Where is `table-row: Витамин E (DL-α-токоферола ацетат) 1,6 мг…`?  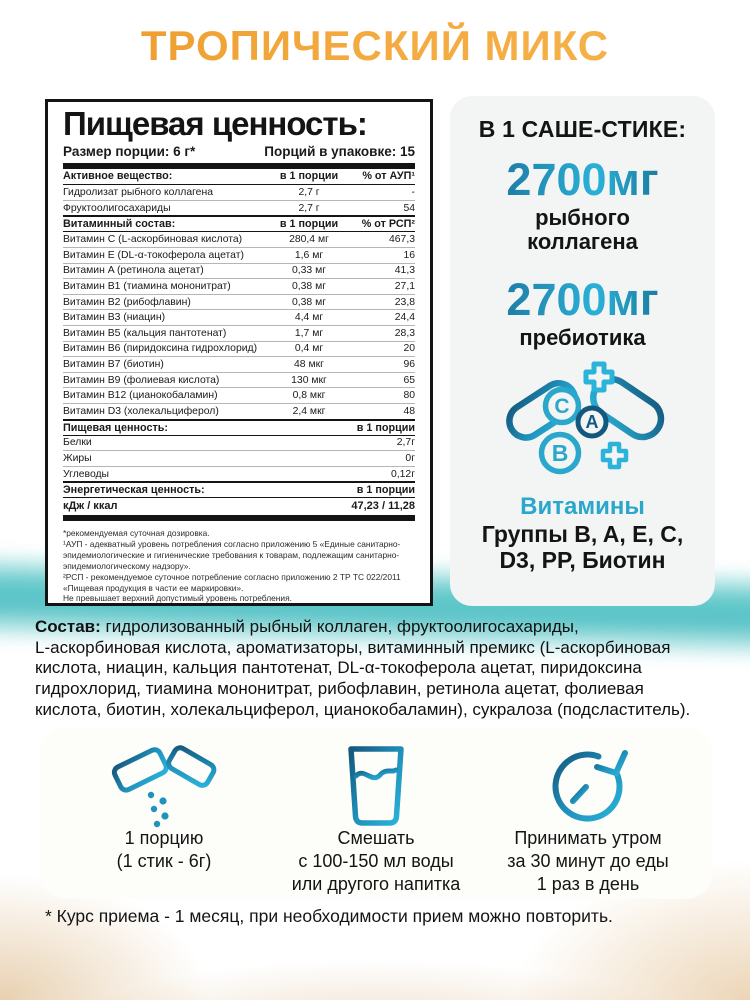 table-row: Витамин E (DL-α-токоферола ацетат) 1,6 мг… is located at coordinates (239, 255).